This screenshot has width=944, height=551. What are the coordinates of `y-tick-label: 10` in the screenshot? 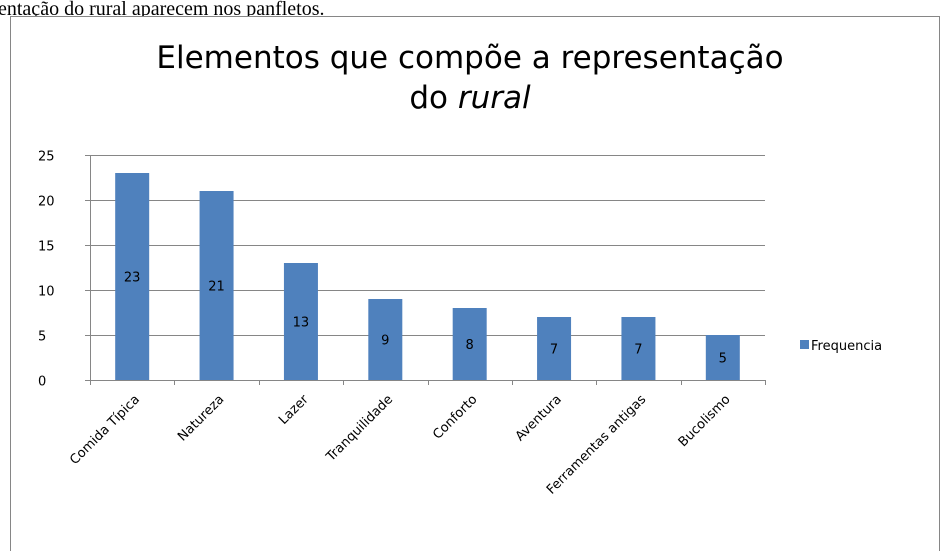 It's located at (46, 292).